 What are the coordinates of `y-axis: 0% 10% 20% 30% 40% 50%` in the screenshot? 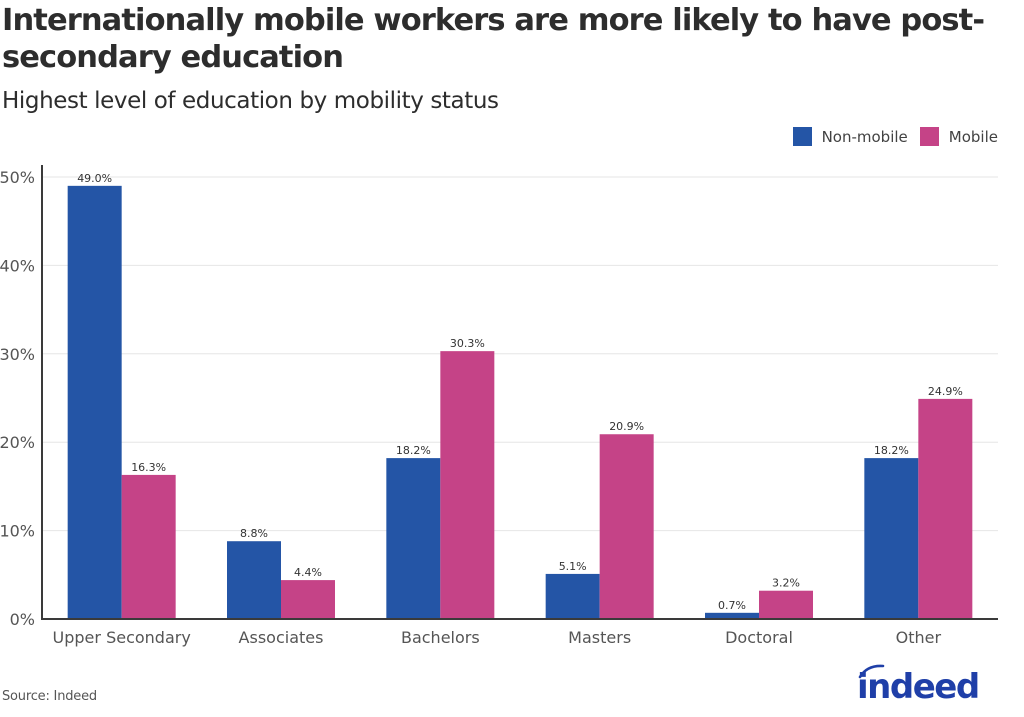 It's located at (21, 397).